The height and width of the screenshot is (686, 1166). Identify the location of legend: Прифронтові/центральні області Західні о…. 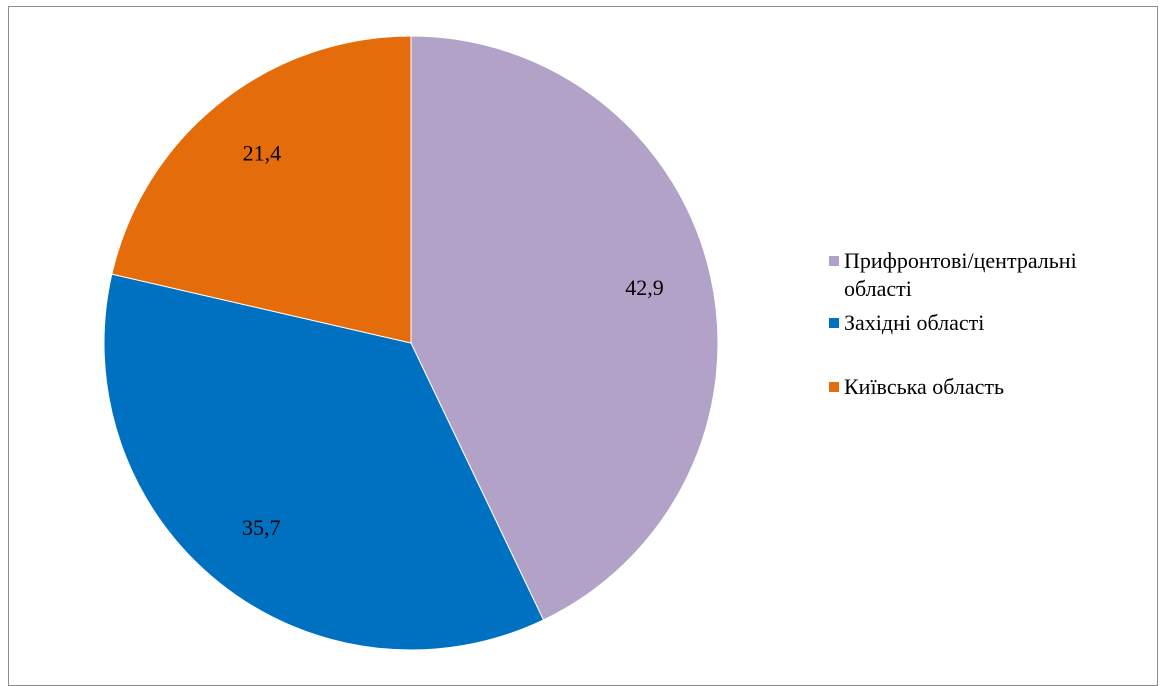
(989, 324).